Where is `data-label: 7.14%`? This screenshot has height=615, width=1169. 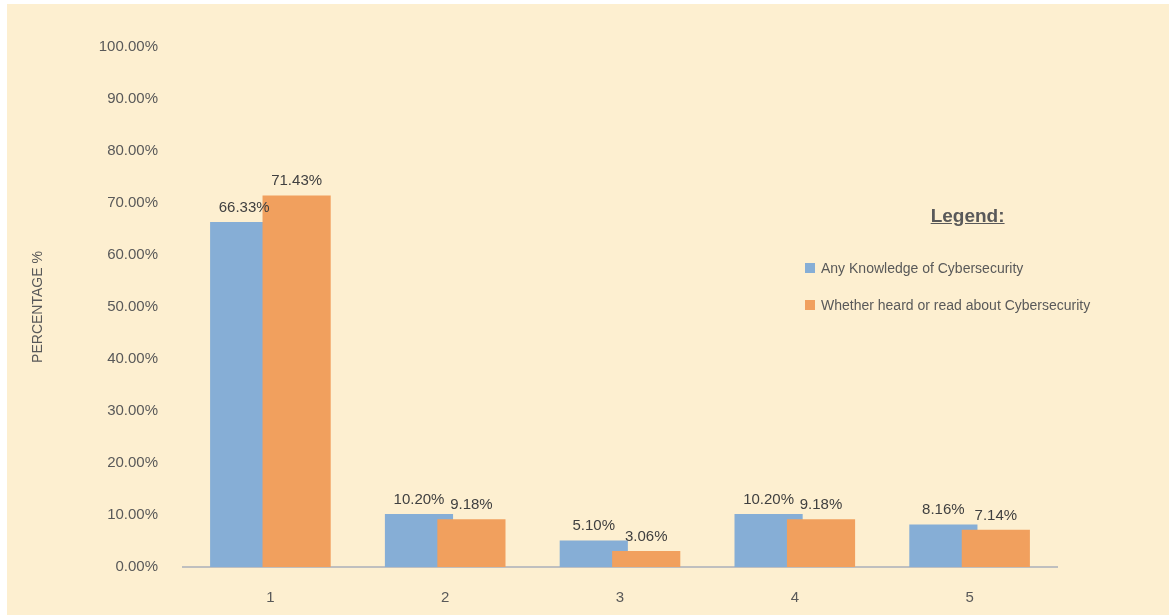
data-label: 7.14% is located at coordinates (996, 514).